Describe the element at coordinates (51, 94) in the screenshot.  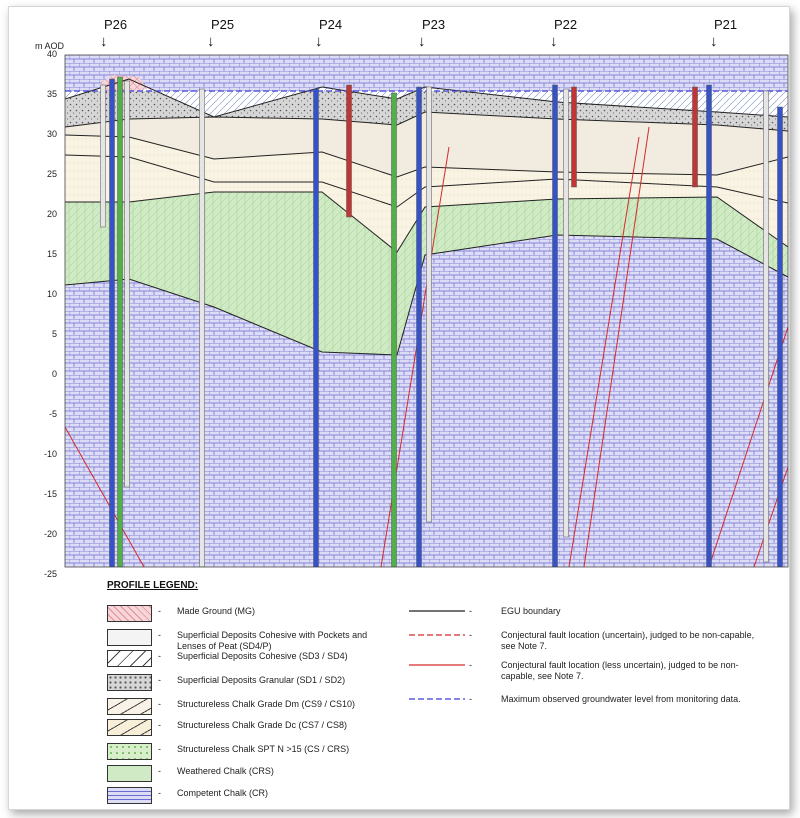
I see `y-tick-label: 35` at that location.